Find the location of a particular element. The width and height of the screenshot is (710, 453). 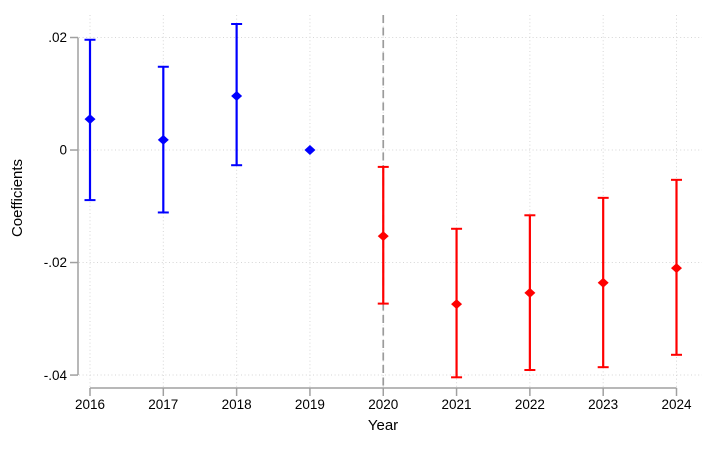

x-tick-label-2017: 2017 is located at coordinates (163, 404).